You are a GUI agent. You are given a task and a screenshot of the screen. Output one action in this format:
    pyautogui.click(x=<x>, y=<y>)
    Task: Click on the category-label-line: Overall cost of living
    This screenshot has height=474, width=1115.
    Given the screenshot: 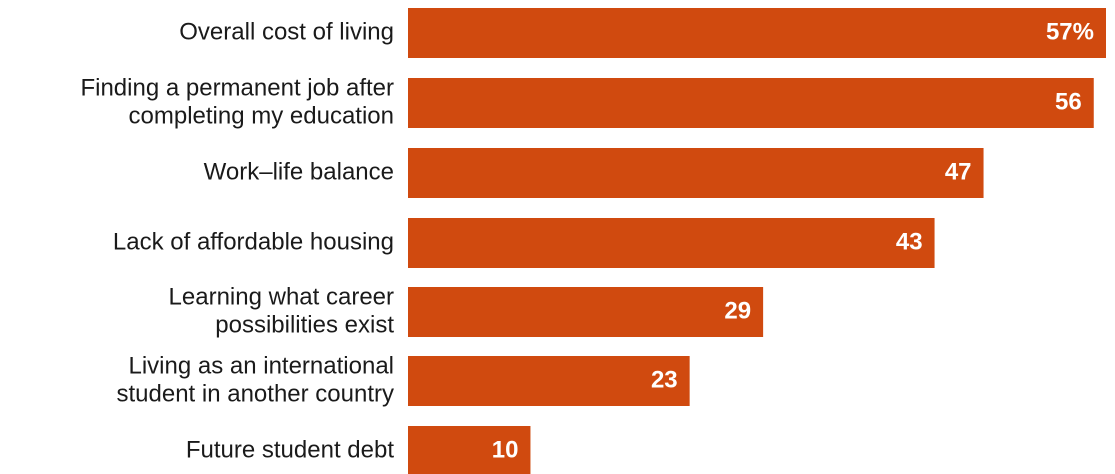 What is the action you would take?
    pyautogui.click(x=286, y=31)
    